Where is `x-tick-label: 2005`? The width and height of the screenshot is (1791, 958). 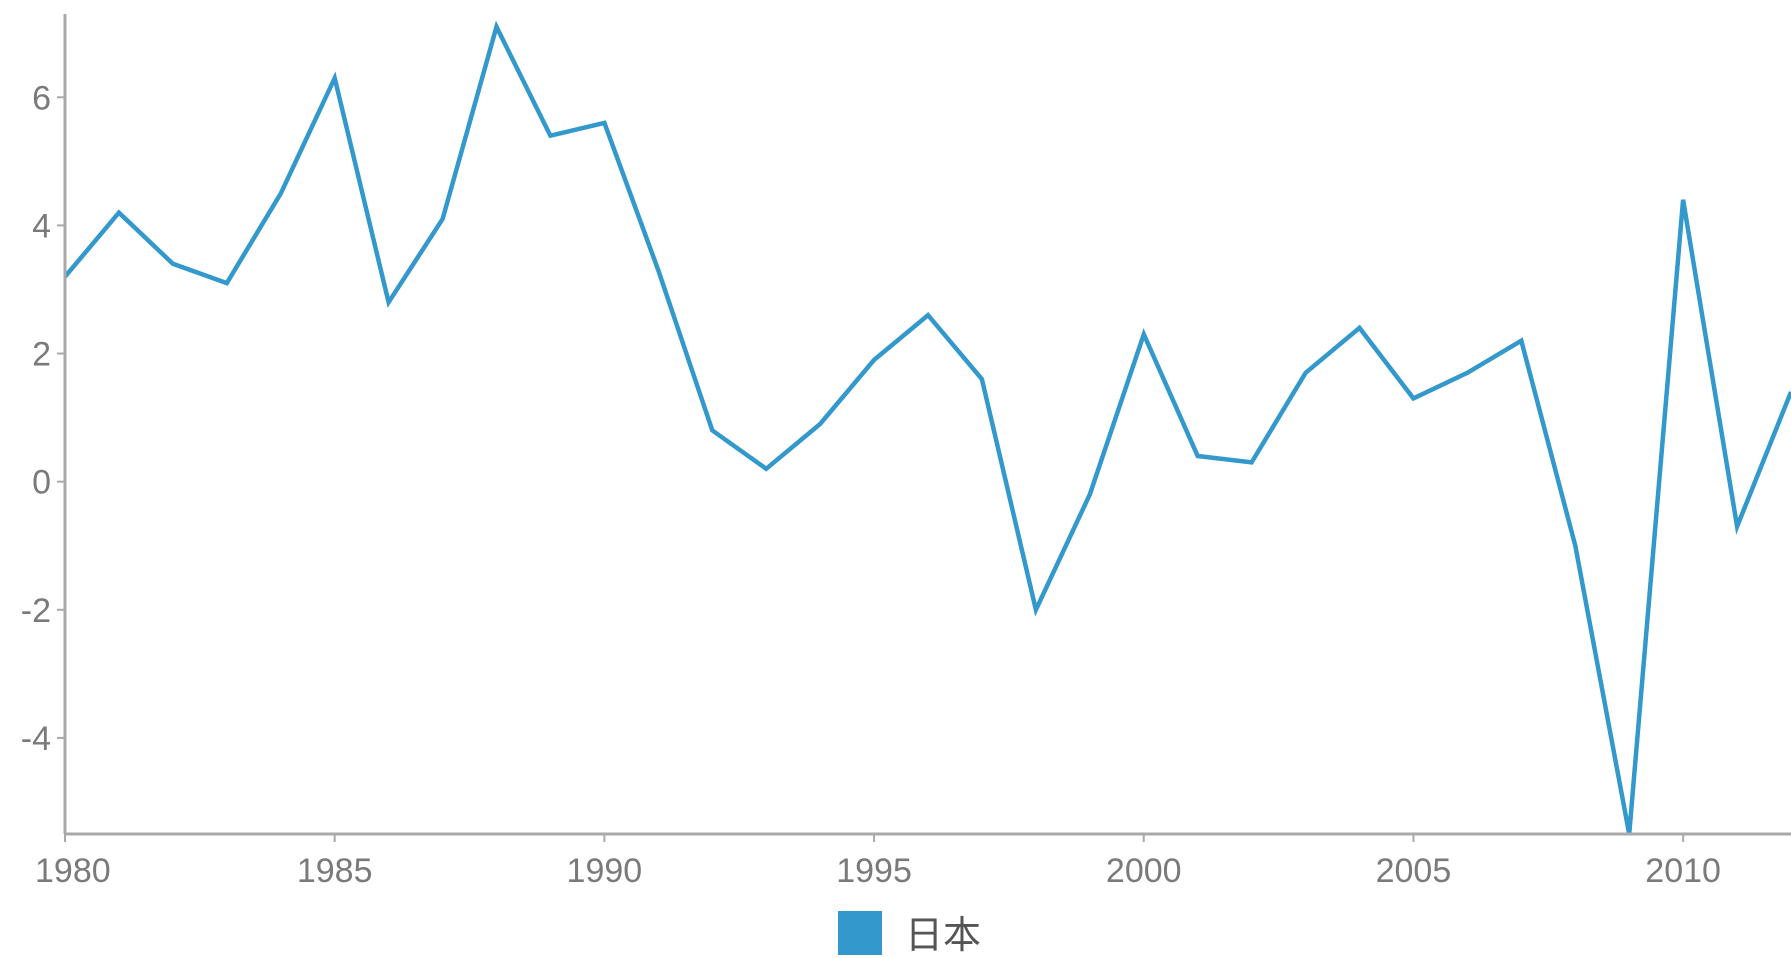 x-tick-label: 2005 is located at coordinates (1414, 871).